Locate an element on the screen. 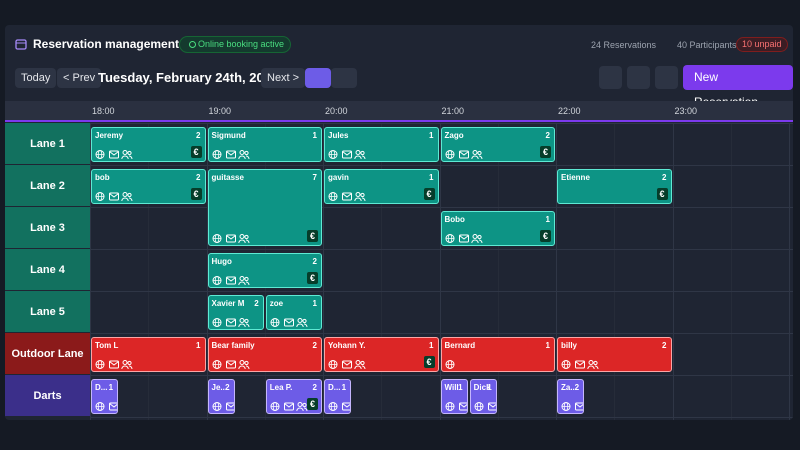 Image resolution: width=800 pixels, height=450 pixels. today-button: Today is located at coordinates (36, 78).